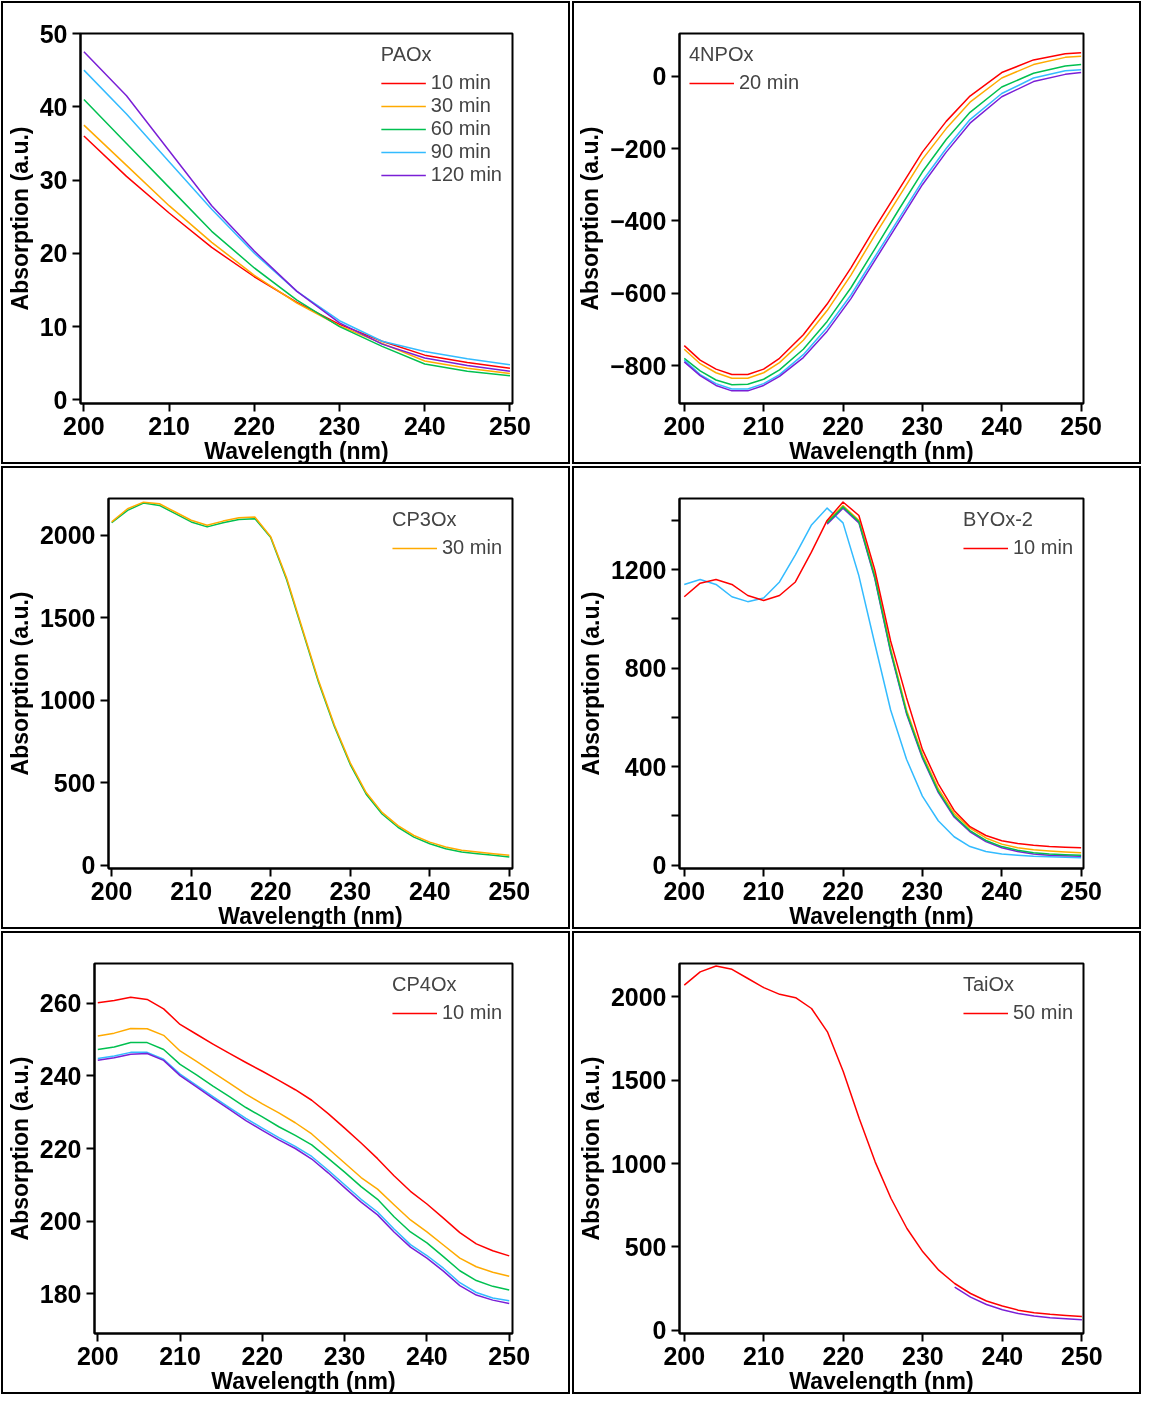 The width and height of the screenshot is (1158, 1414). I want to click on legend-title: BYOx-2, so click(998, 519).